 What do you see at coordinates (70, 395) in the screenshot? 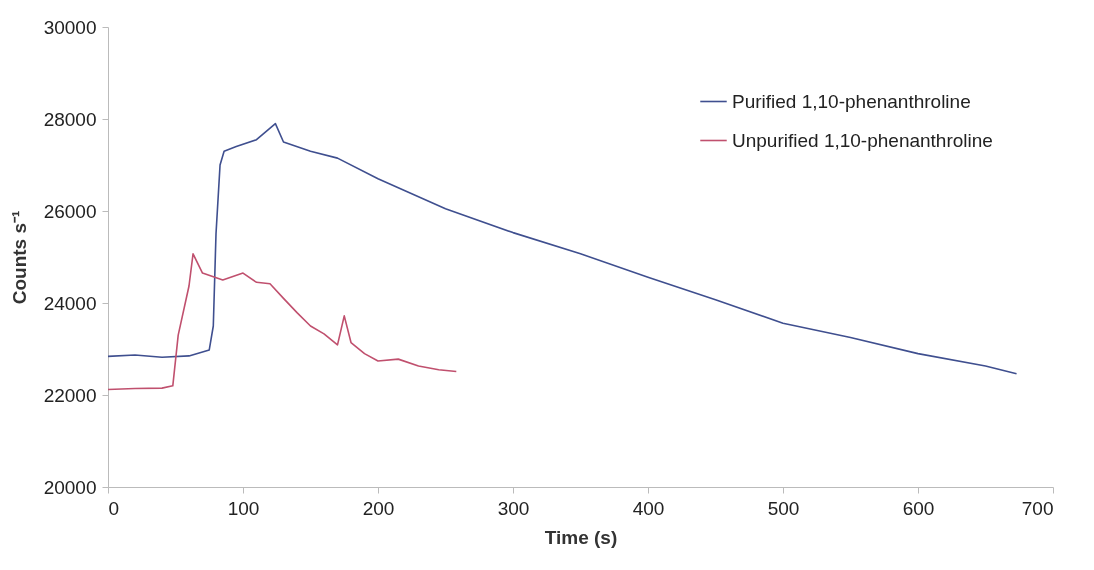
I see `y-tick-label: 22000` at bounding box center [70, 395].